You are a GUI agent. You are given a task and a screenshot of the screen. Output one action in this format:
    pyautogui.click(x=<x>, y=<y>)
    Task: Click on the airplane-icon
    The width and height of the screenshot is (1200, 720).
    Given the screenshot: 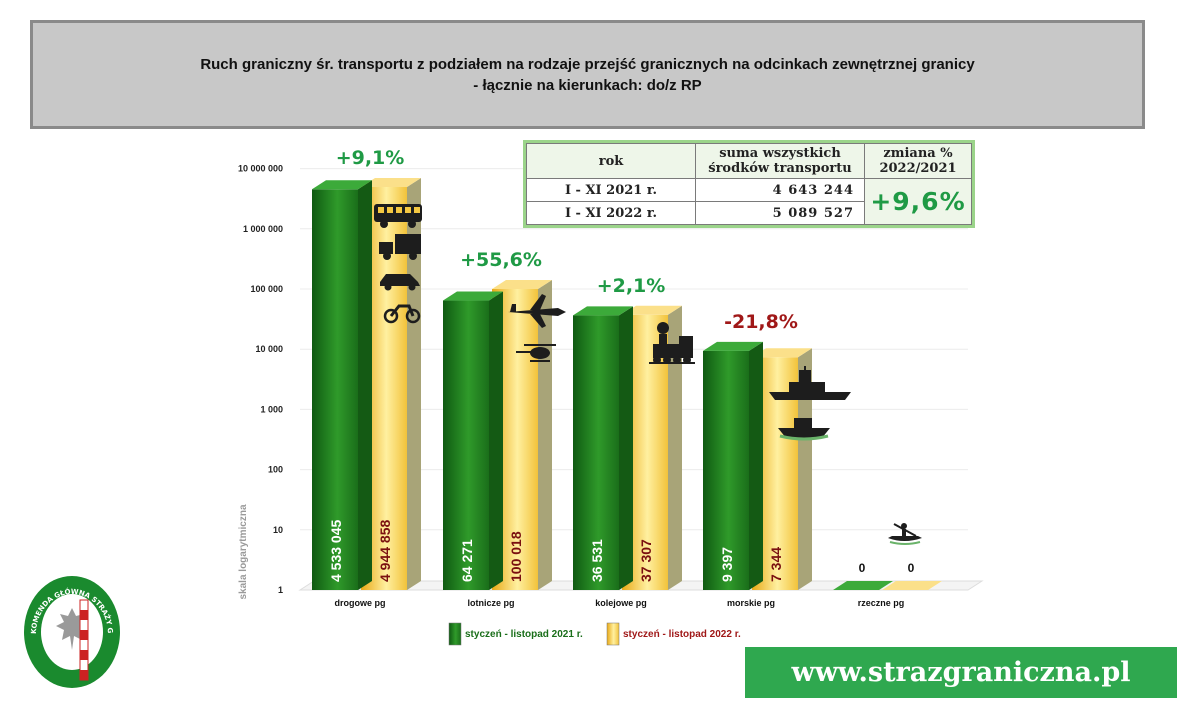 What is the action you would take?
    pyautogui.click(x=537, y=311)
    